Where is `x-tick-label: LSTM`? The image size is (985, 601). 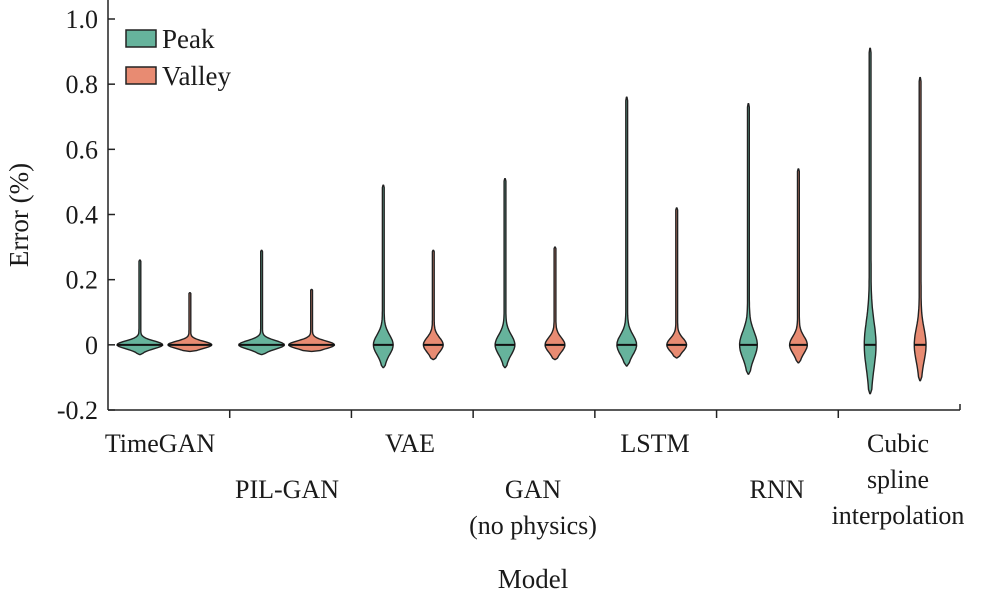
x-tick-label: LSTM is located at coordinates (654, 443).